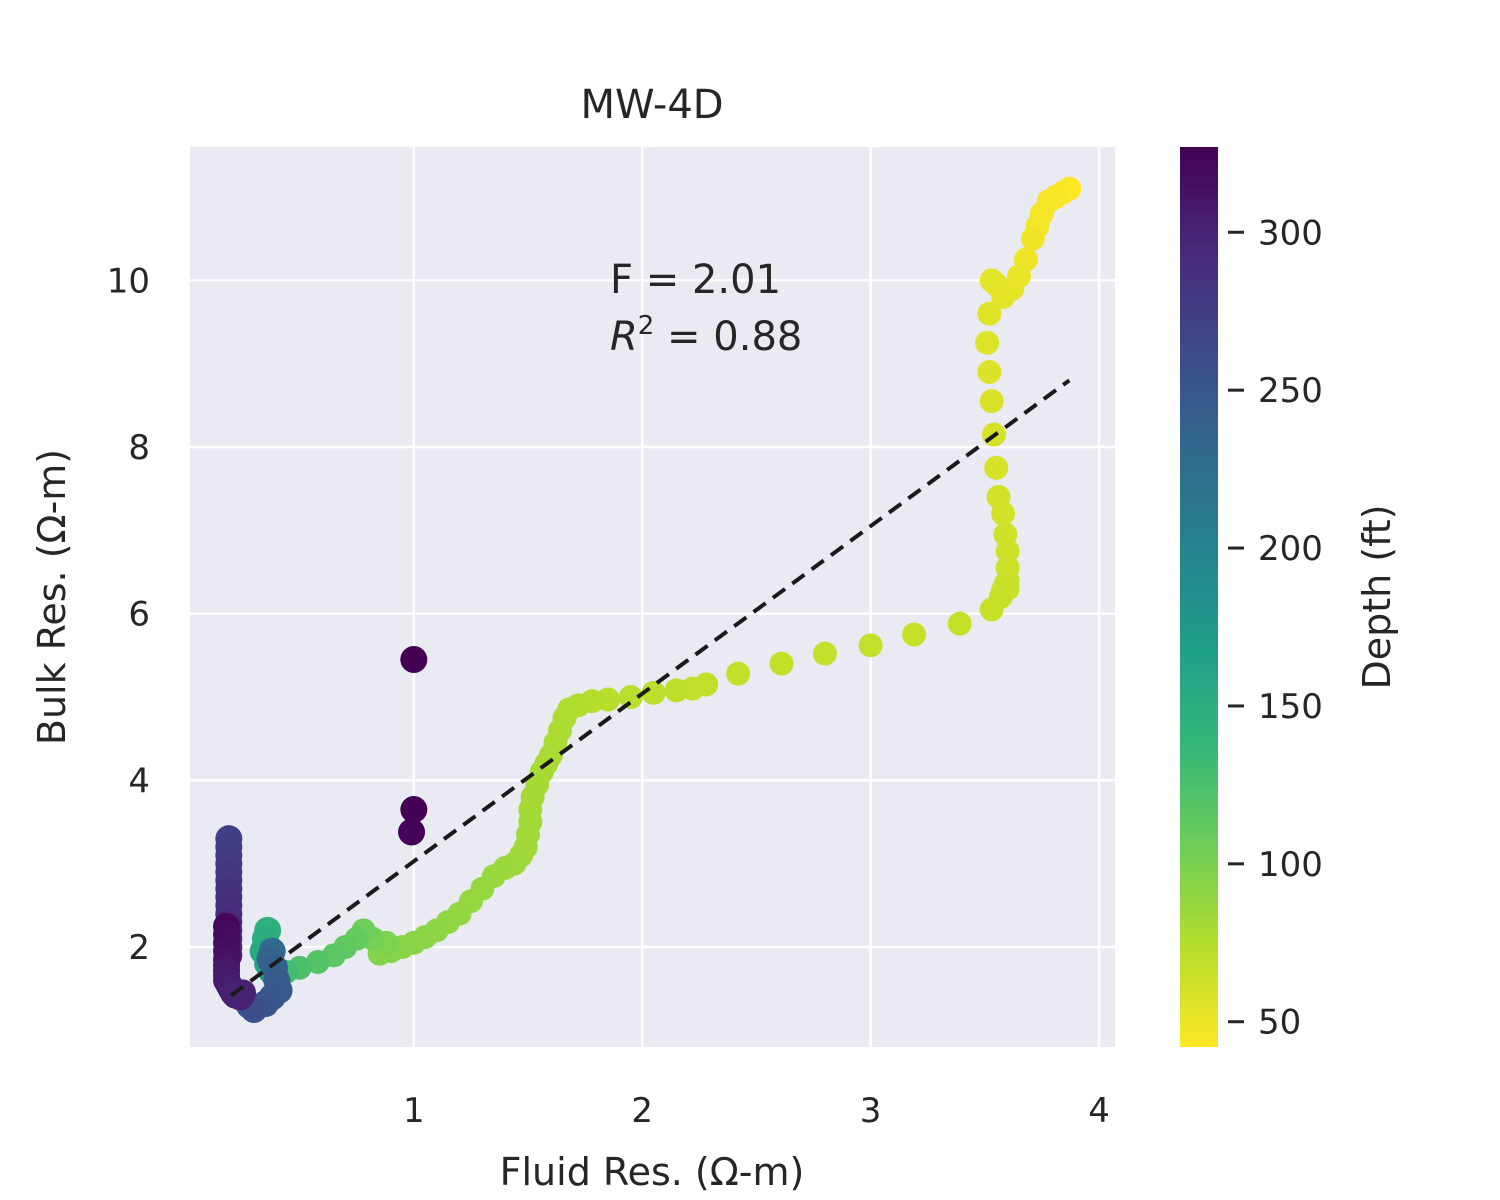 Image resolution: width=1500 pixels, height=1200 pixels. I want to click on colorbar-tick-label: 200, so click(1290, 549).